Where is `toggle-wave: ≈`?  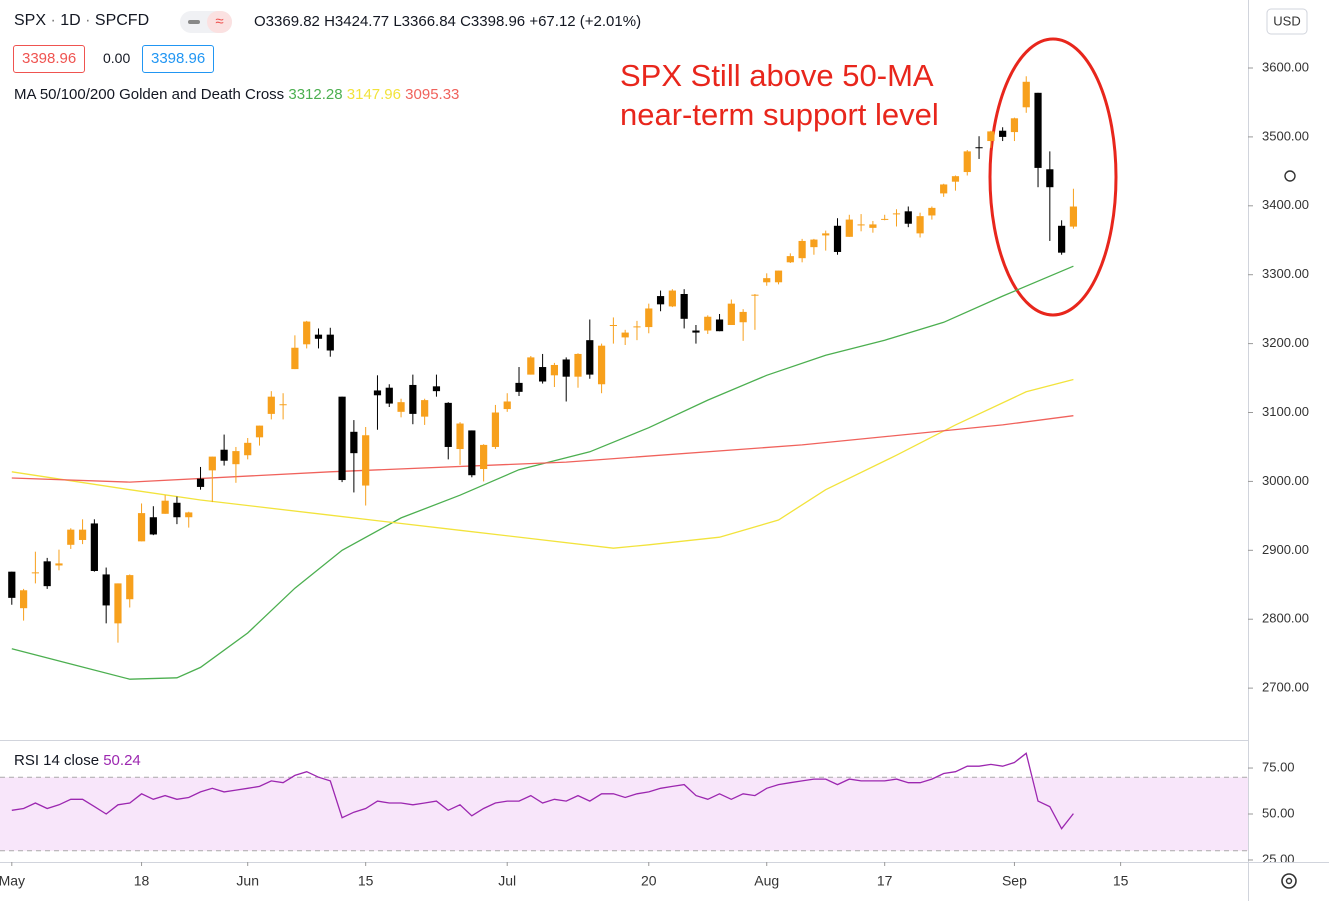 toggle-wave: ≈ is located at coordinates (219, 22).